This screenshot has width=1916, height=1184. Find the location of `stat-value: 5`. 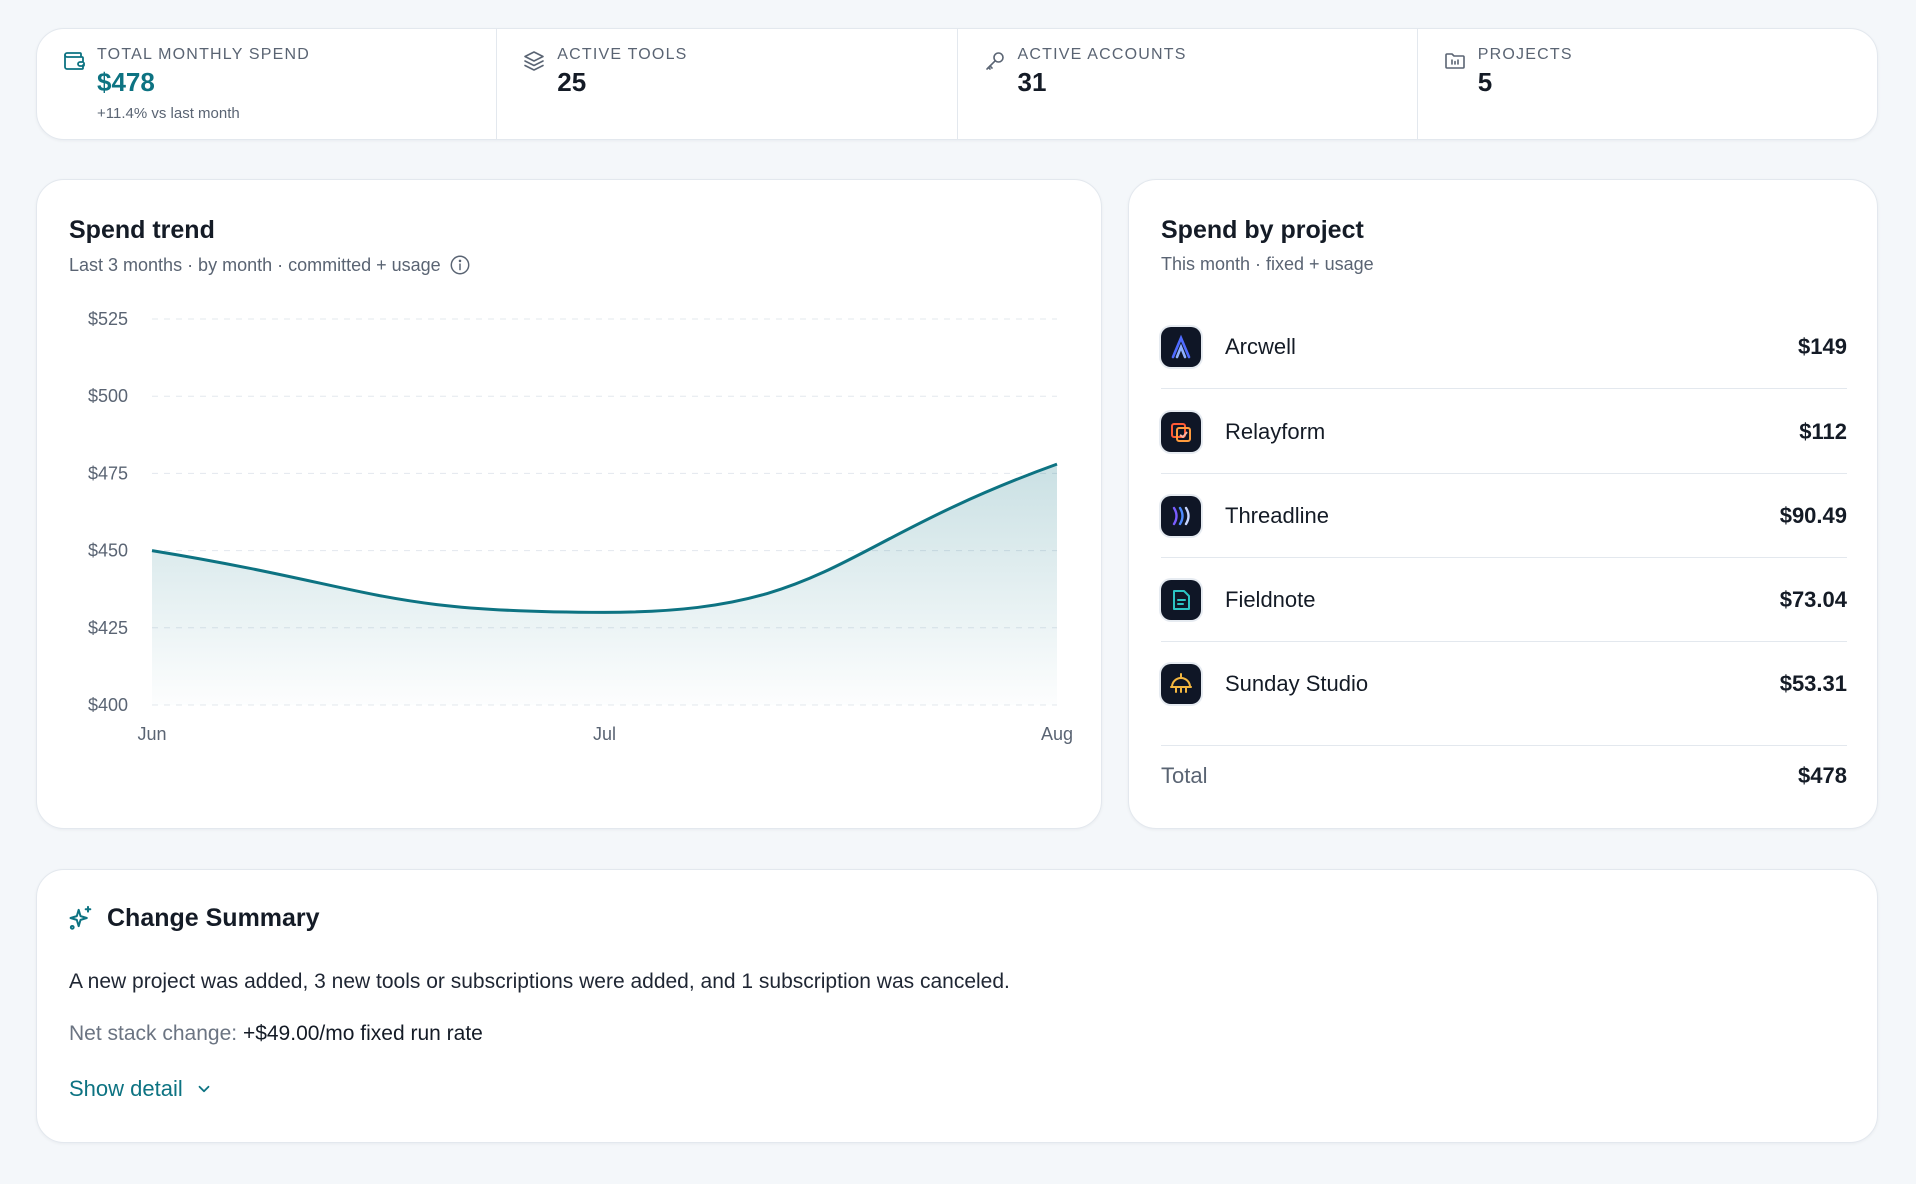

stat-value: 5 is located at coordinates (1485, 82).